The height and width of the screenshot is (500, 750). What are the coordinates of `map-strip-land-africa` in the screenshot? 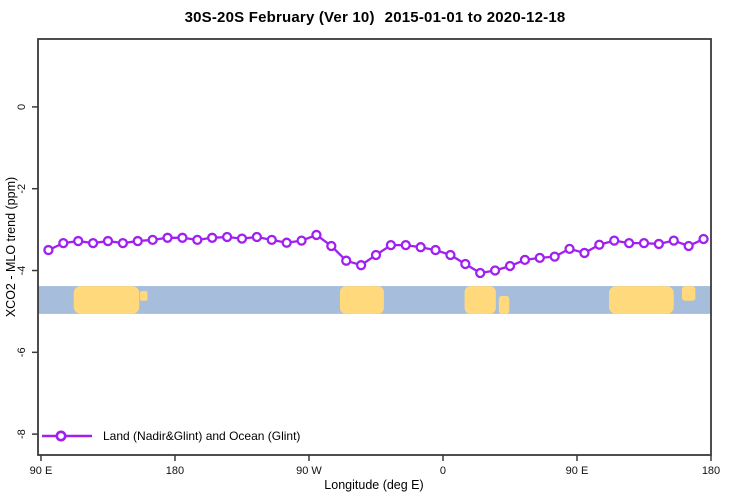 It's located at (480, 300).